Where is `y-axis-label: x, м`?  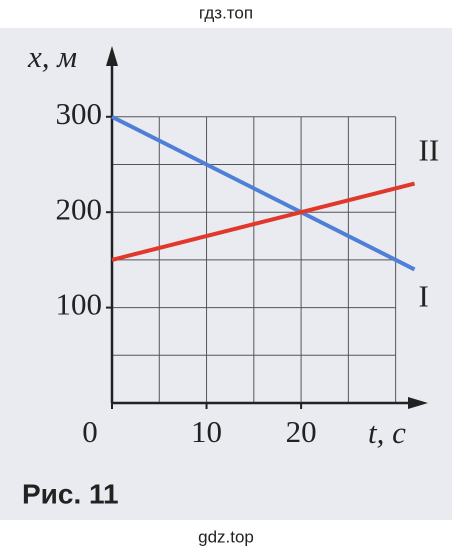
y-axis-label: x, м is located at coordinates (52, 56).